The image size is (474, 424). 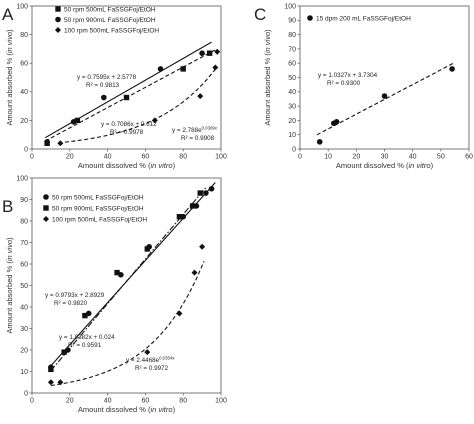 What do you see at coordinates (129, 124) in the screenshot?
I see `trendline-equation: y = 0.7086x + 0.612` at bounding box center [129, 124].